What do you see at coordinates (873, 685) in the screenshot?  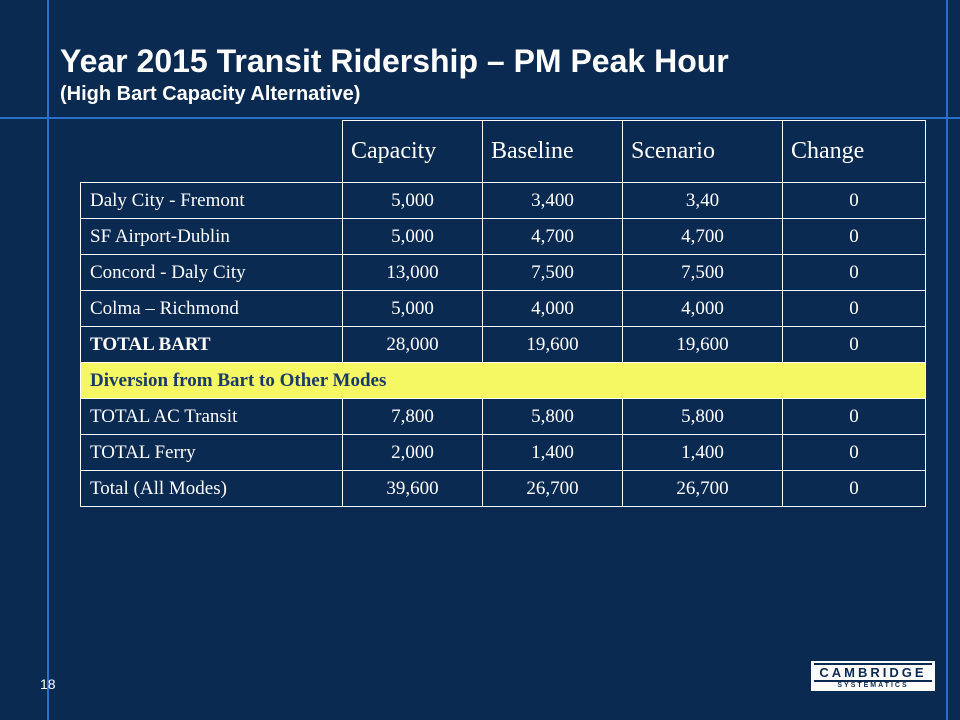 I see `logo-sub-text: SYSTEMATICS` at bounding box center [873, 685].